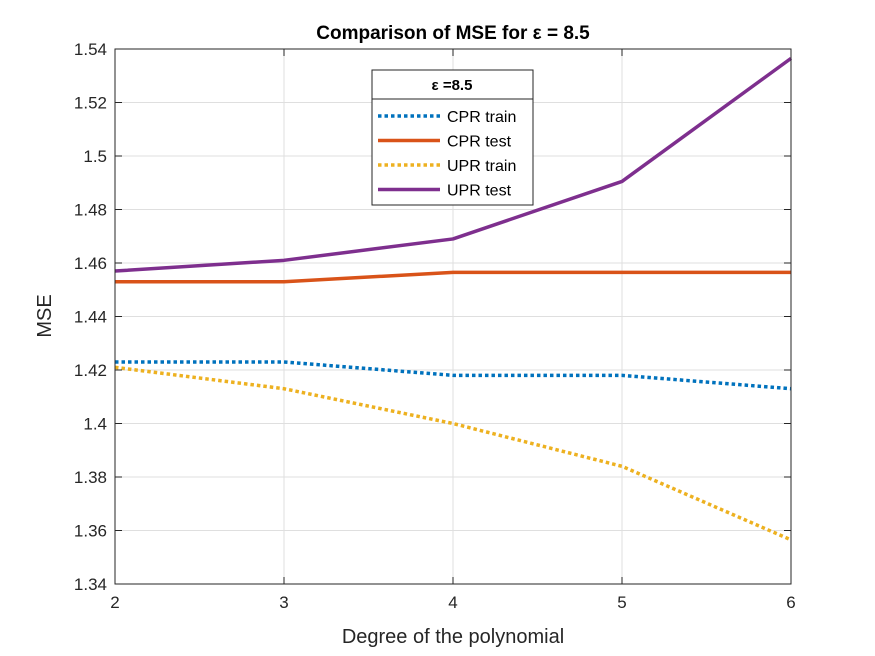 The width and height of the screenshot is (875, 656). What do you see at coordinates (453, 33) in the screenshot?
I see `chart-title: Comparison of MSE for ε = 8.5` at bounding box center [453, 33].